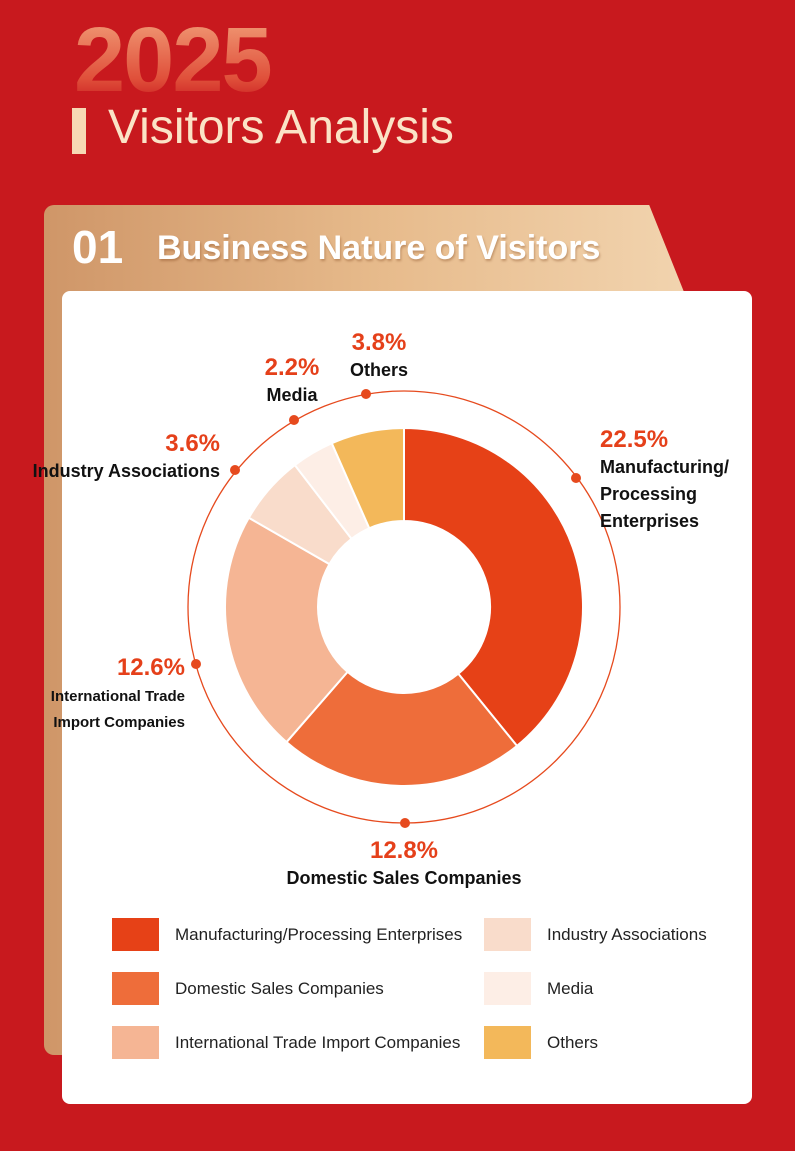 The height and width of the screenshot is (1151, 795). I want to click on callout-label-4-0: Media, so click(292, 395).